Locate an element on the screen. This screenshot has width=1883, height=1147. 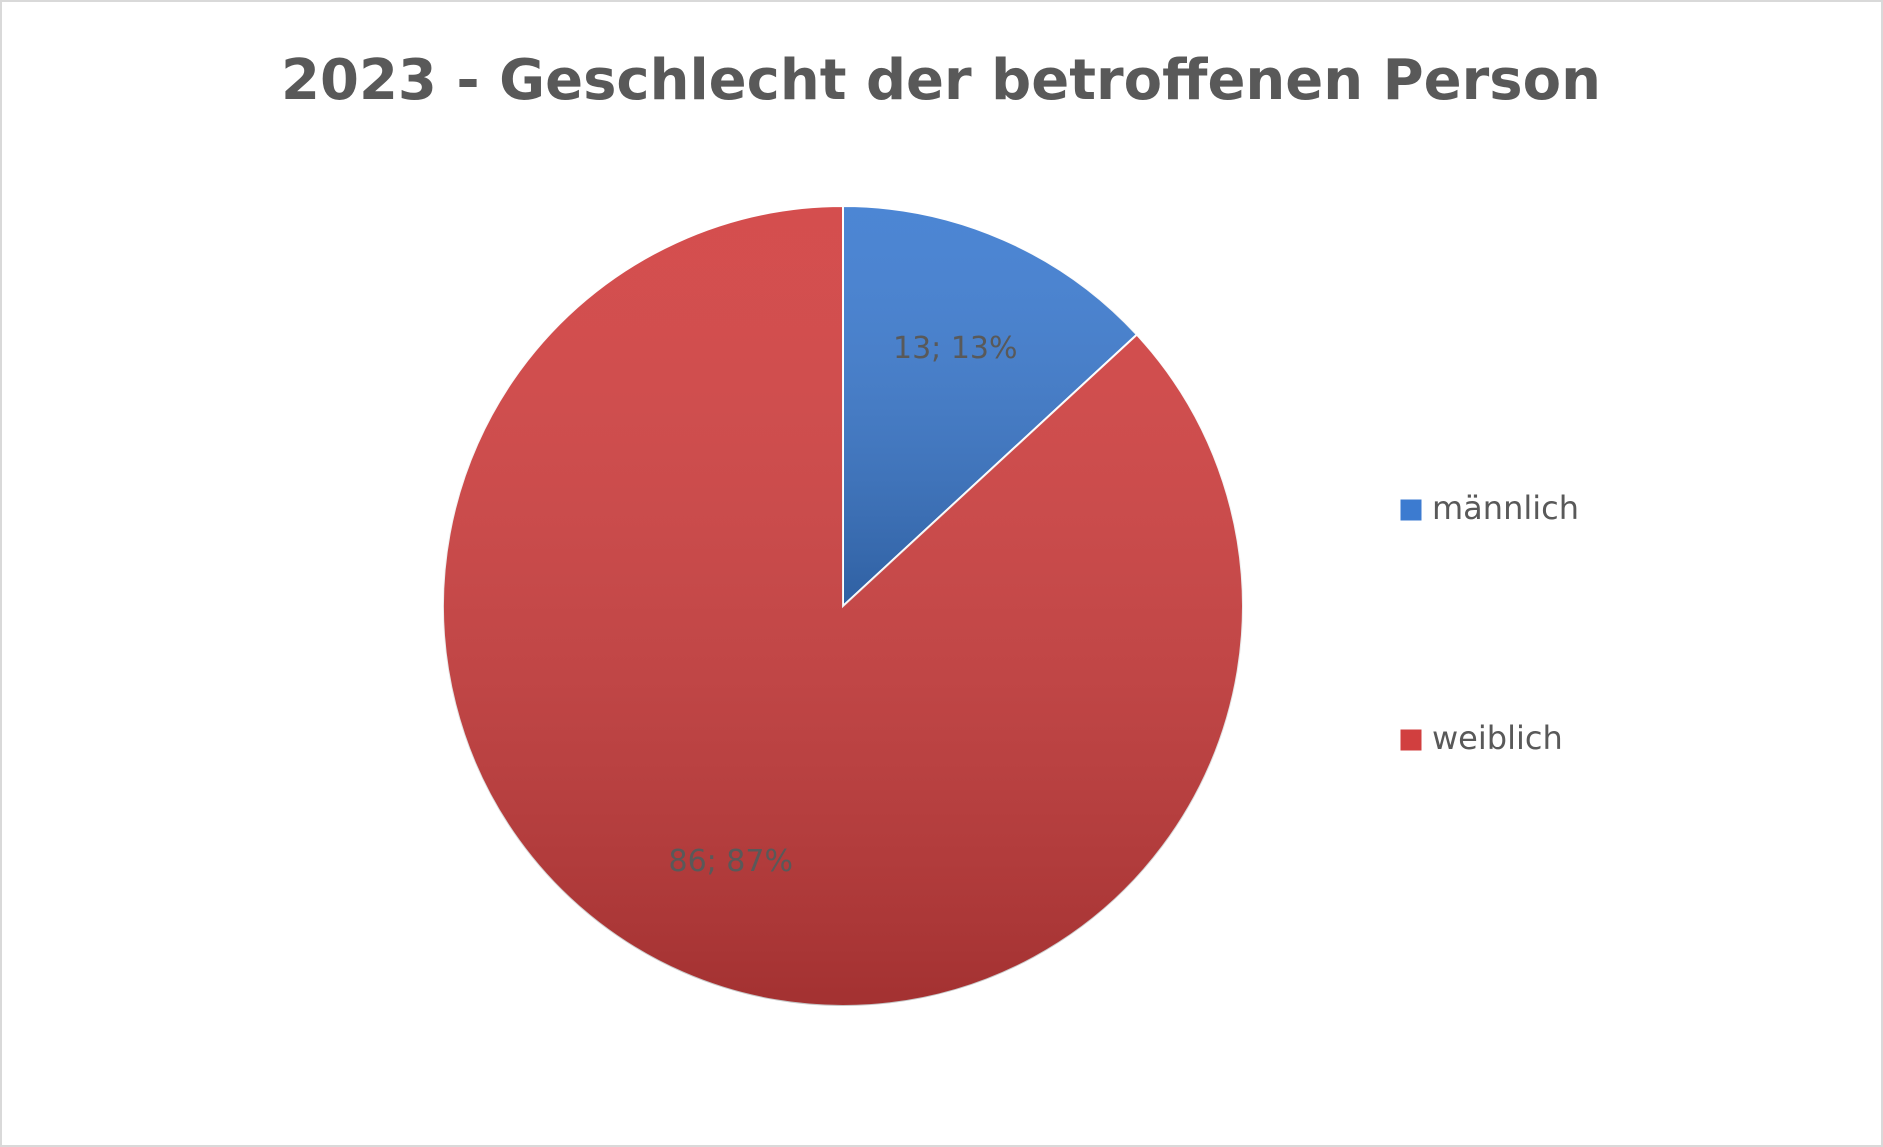
data-label: 13; 13% is located at coordinates (955, 348).